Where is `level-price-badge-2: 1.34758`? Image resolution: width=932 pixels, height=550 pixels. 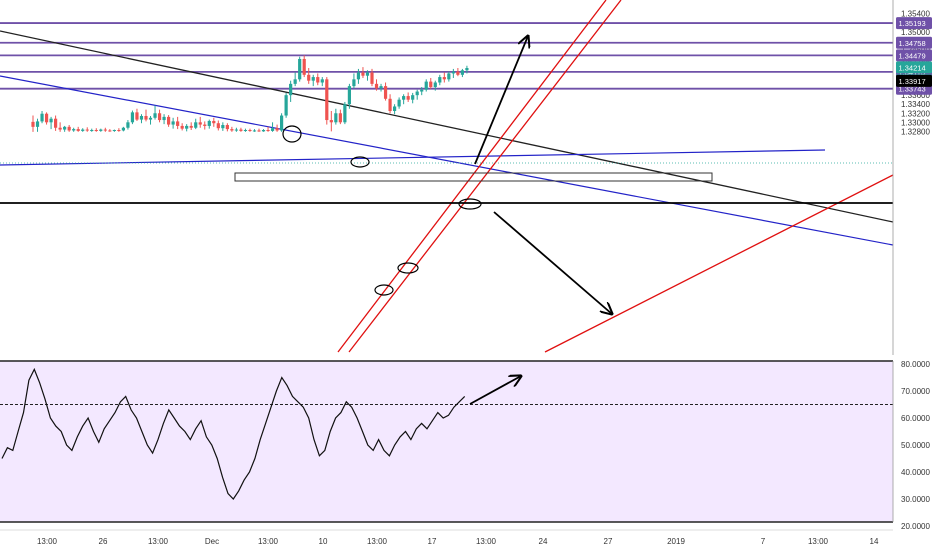
level-price-badge-2: 1.34758 is located at coordinates (914, 42).